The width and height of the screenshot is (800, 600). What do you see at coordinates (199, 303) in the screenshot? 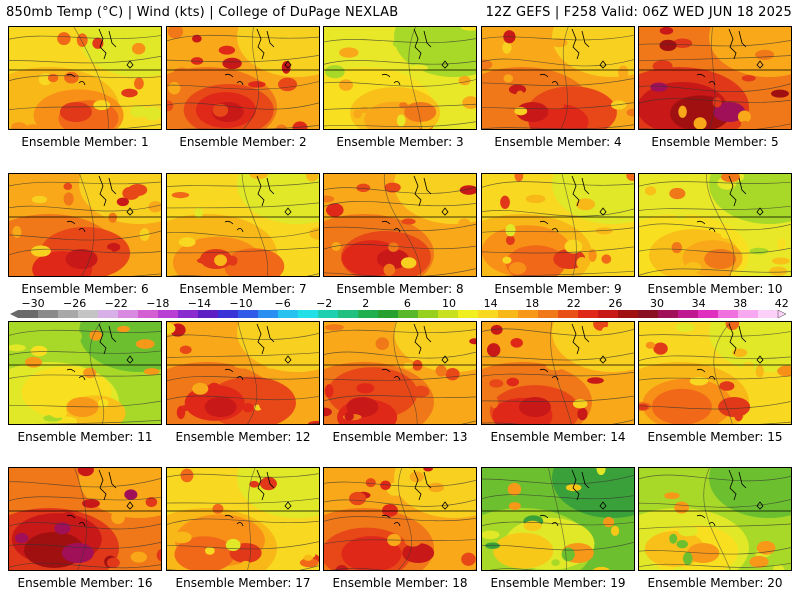
I see `colorbar-tick-label: −14` at bounding box center [199, 303].